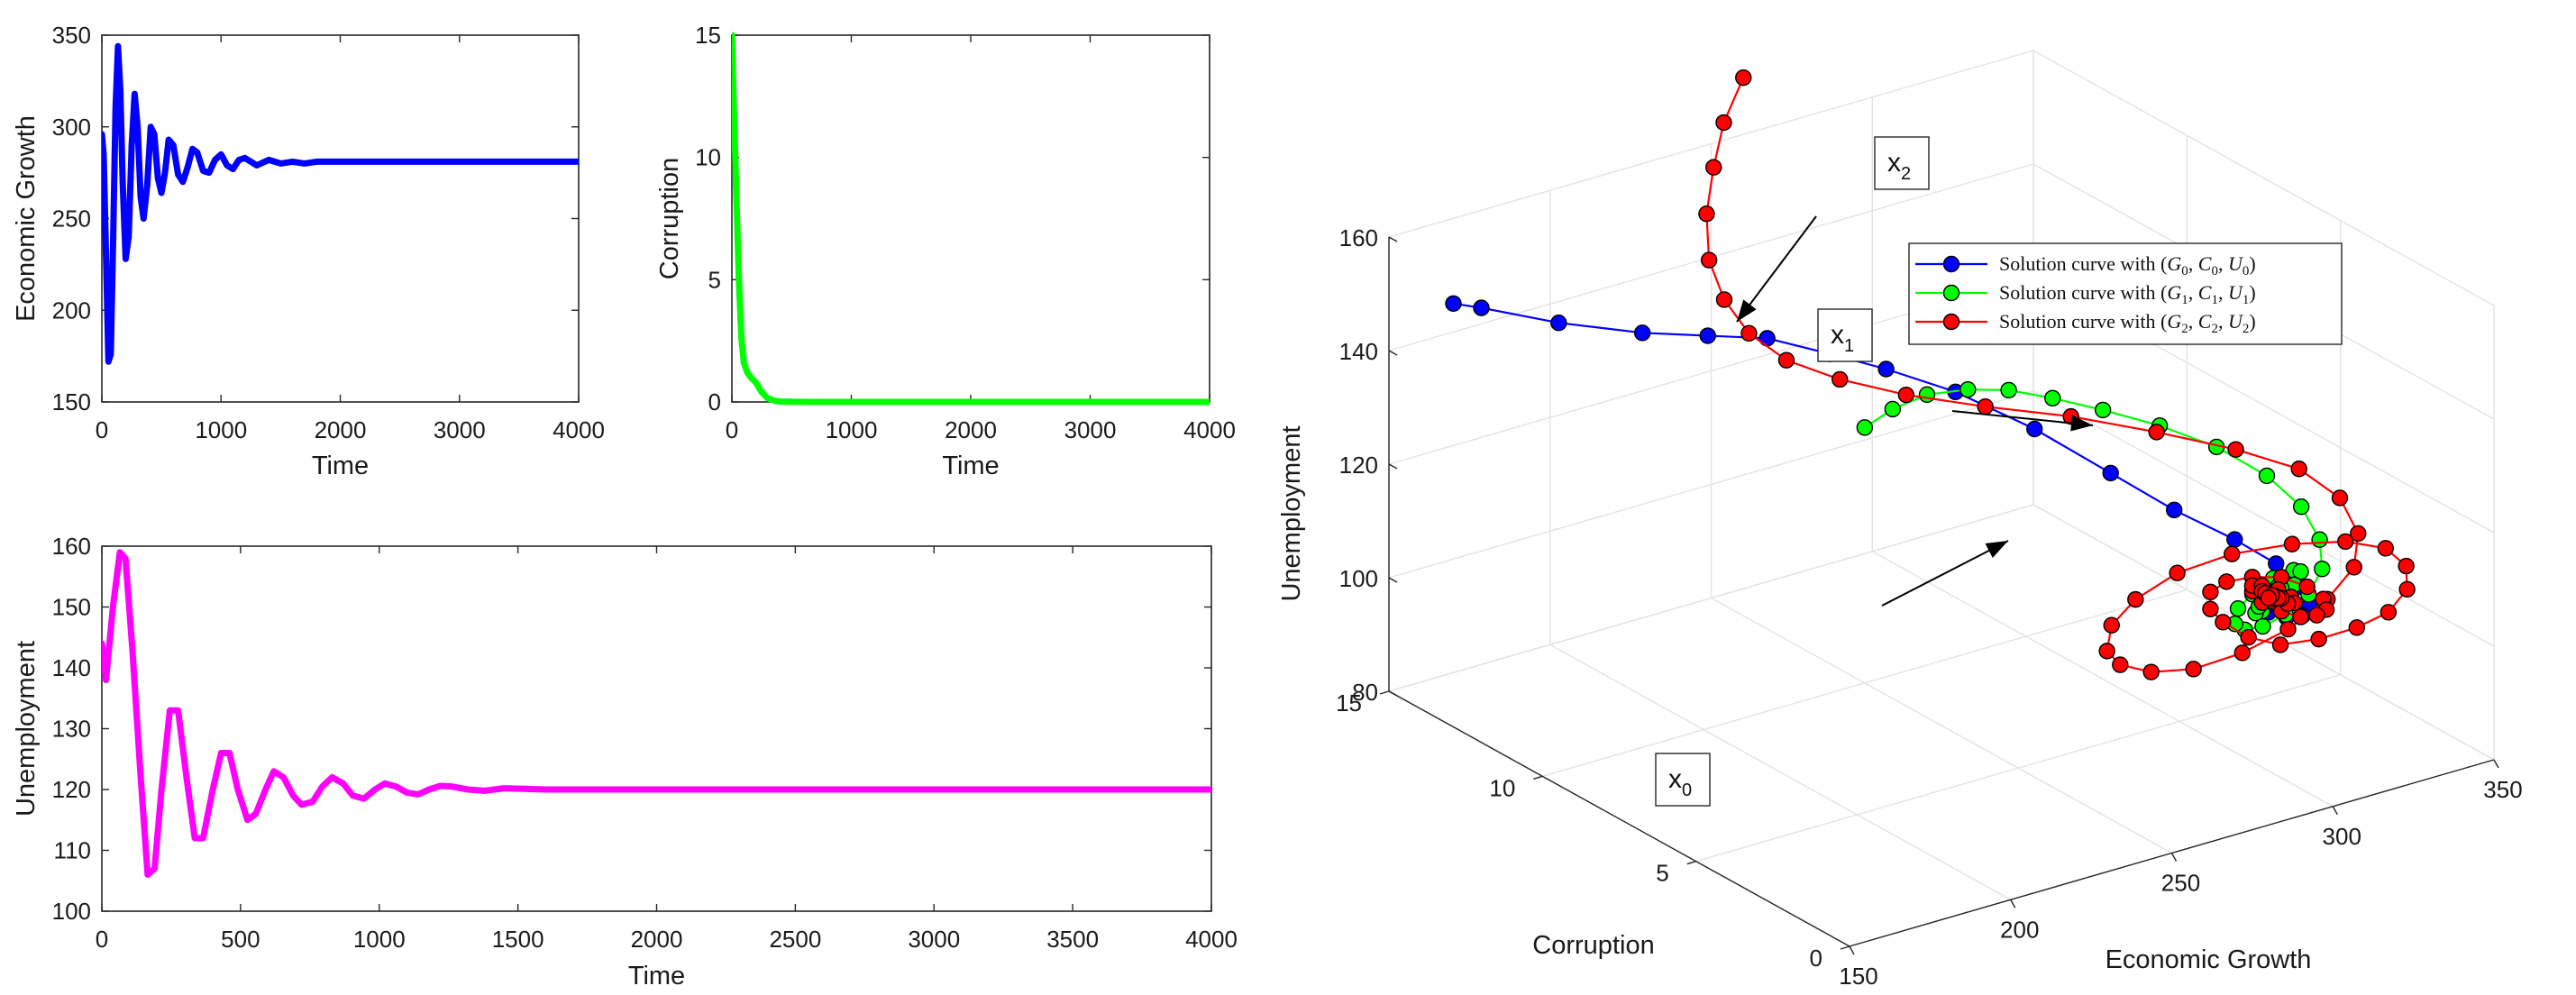  I want to click on c-tick-label: 5, so click(1662, 873).